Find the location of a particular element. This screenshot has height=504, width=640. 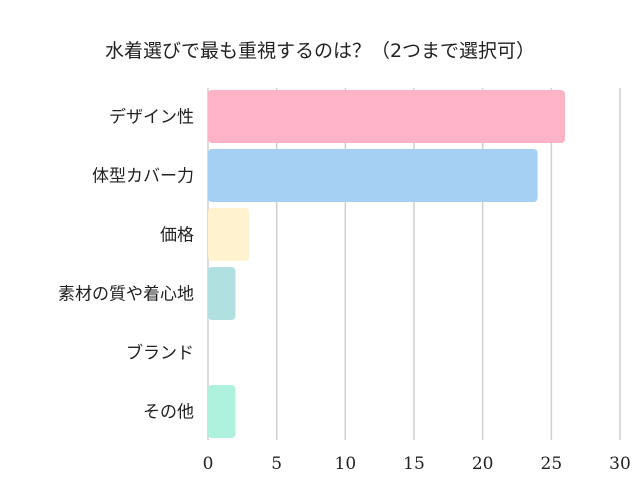

category-label: デザイン性 is located at coordinates (151, 117).